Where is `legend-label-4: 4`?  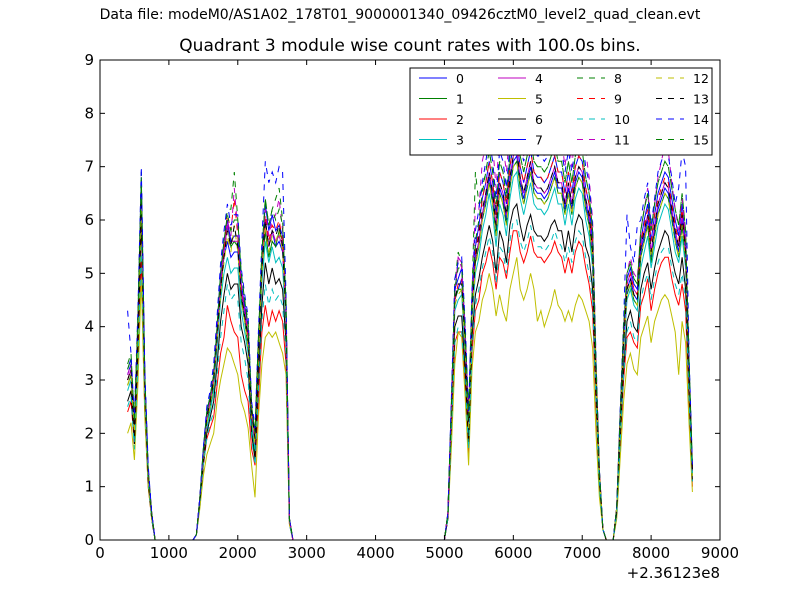
legend-label-4: 4 is located at coordinates (539, 78).